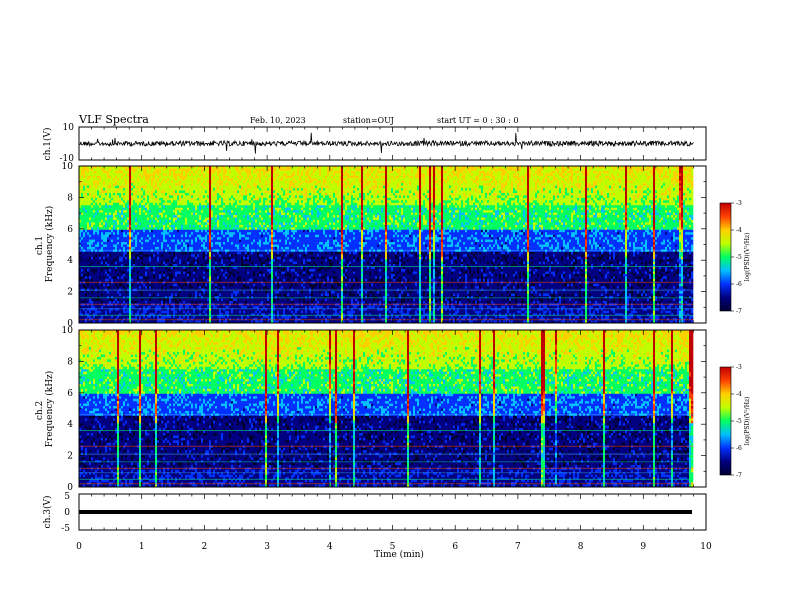  What do you see at coordinates (47, 144) in the screenshot?
I see `ch1-waveform-ylabel: ch.1(V)` at bounding box center [47, 144].